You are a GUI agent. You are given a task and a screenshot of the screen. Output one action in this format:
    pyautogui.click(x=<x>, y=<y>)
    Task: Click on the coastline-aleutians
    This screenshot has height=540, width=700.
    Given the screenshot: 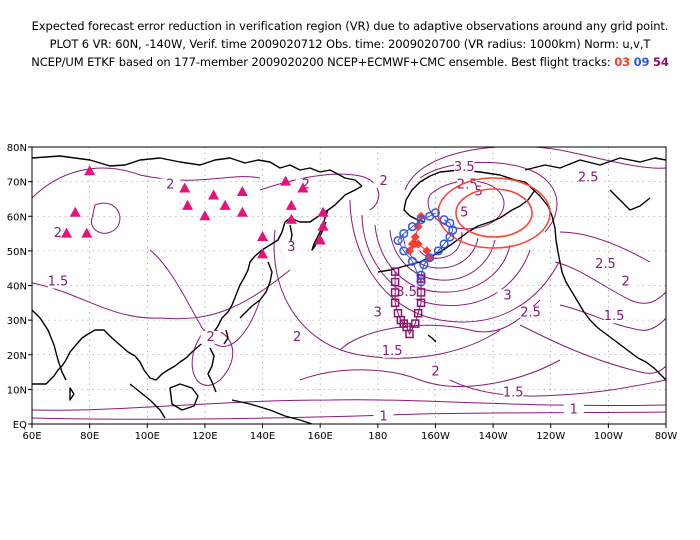 What is the action you would take?
    pyautogui.click(x=405, y=264)
    